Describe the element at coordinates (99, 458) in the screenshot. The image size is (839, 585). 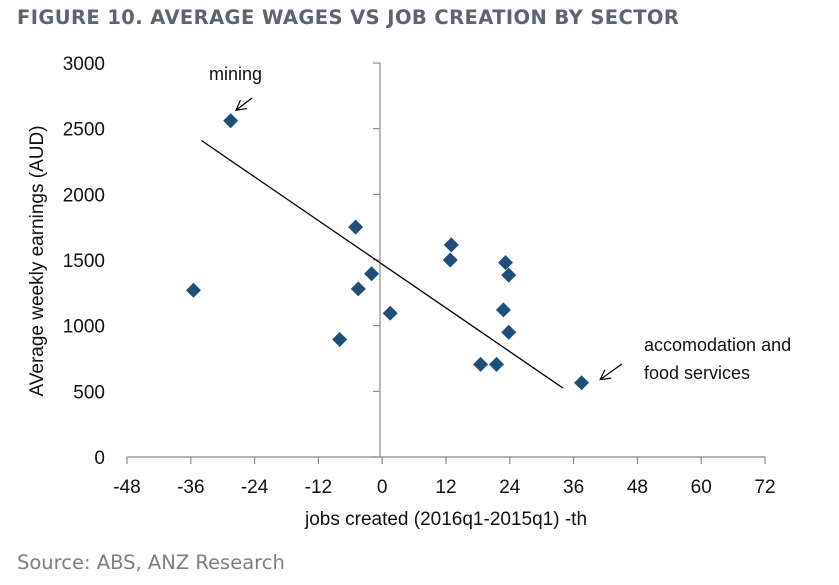
I see `y-tick-label: 0` at that location.